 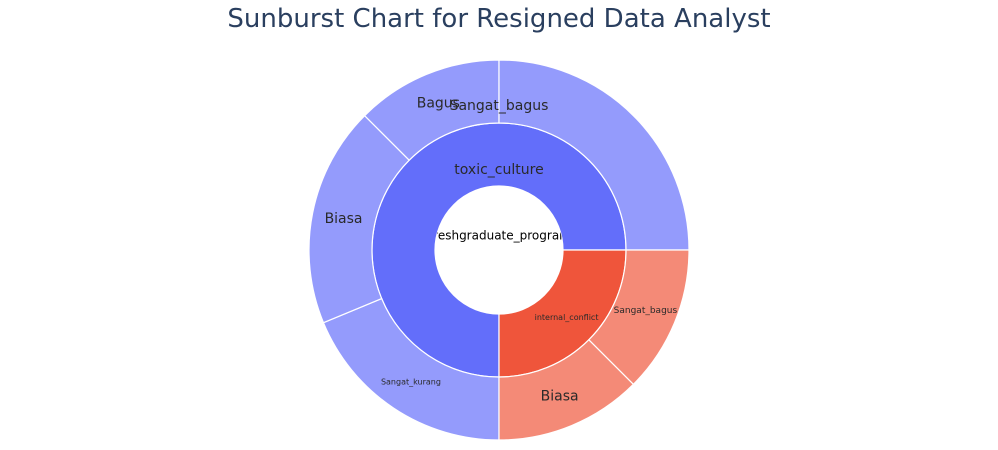 I want to click on root-label: Freshgraduate_program, so click(x=499, y=236).